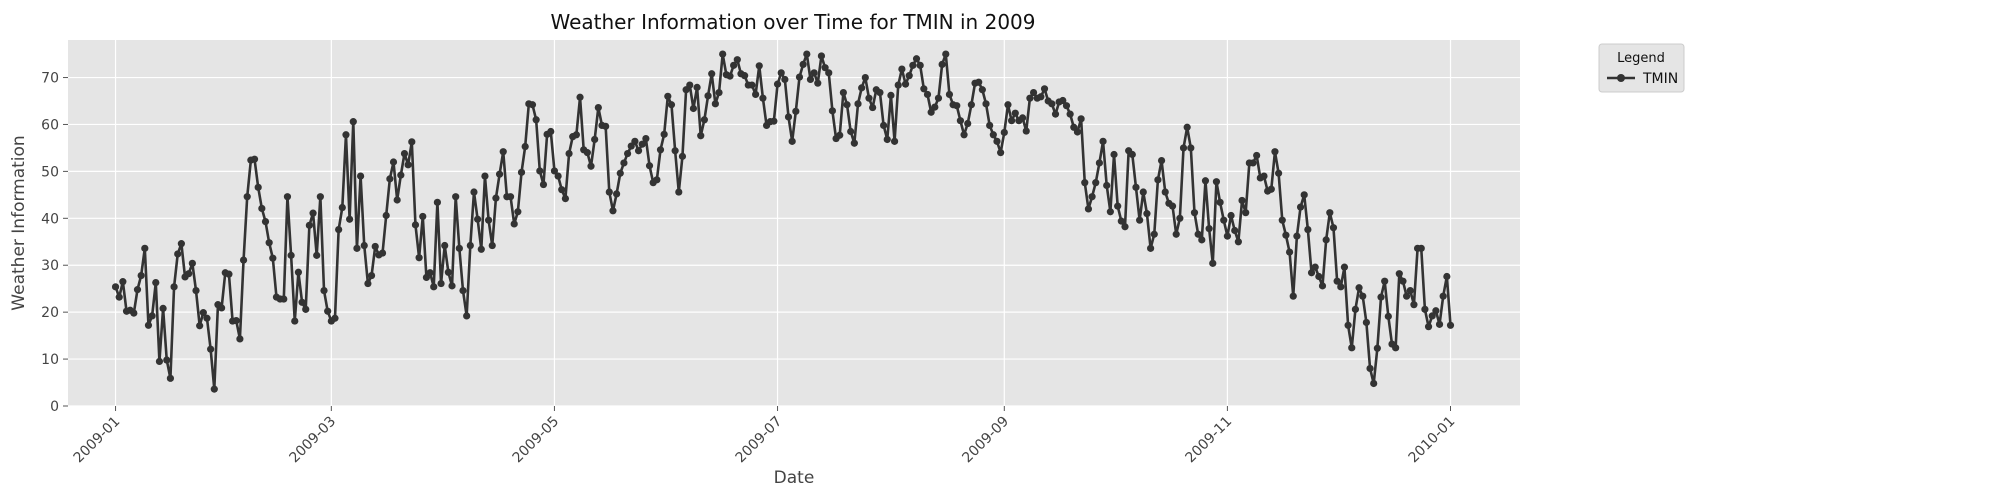 The height and width of the screenshot is (500, 2000). Describe the element at coordinates (1432, 440) in the screenshot. I see `x-tick-label: 2010-01` at that location.